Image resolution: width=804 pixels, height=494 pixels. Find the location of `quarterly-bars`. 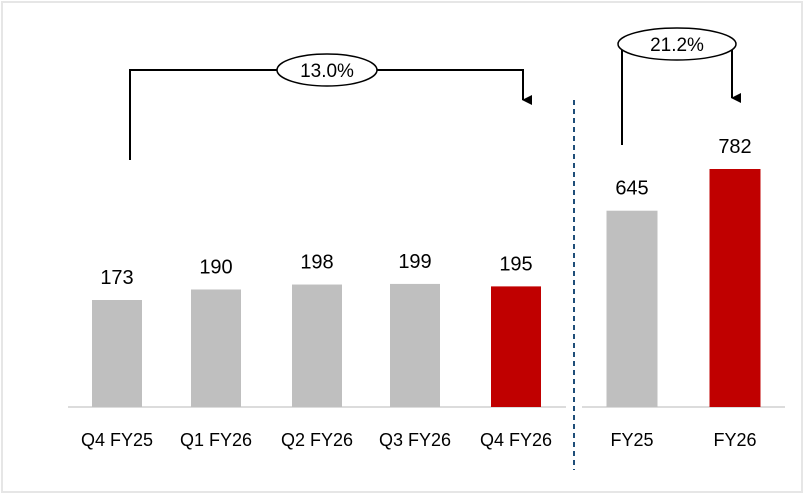

quarterly-bars is located at coordinates (316, 345).